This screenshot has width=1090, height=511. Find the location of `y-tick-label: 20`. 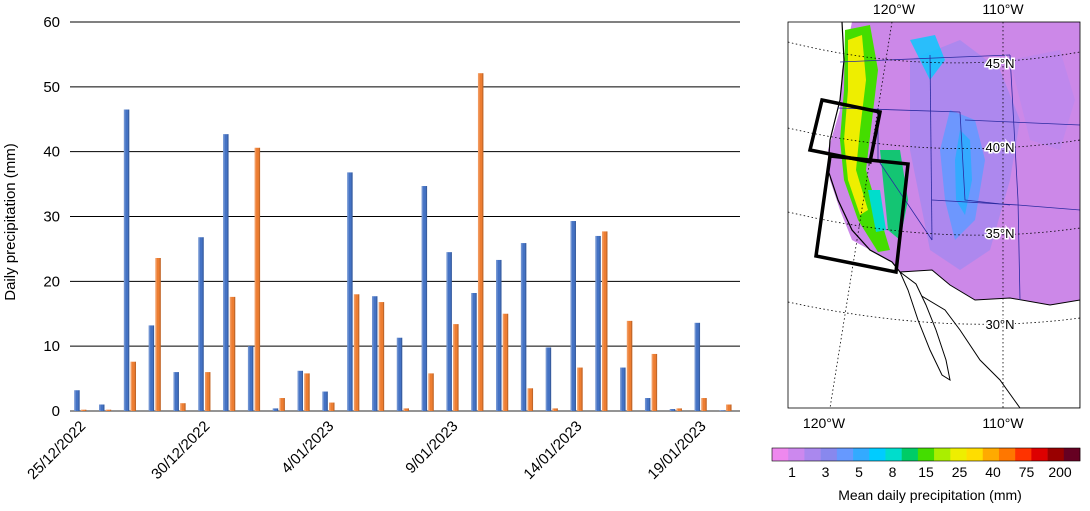

y-tick-label: 20 is located at coordinates (51, 281).